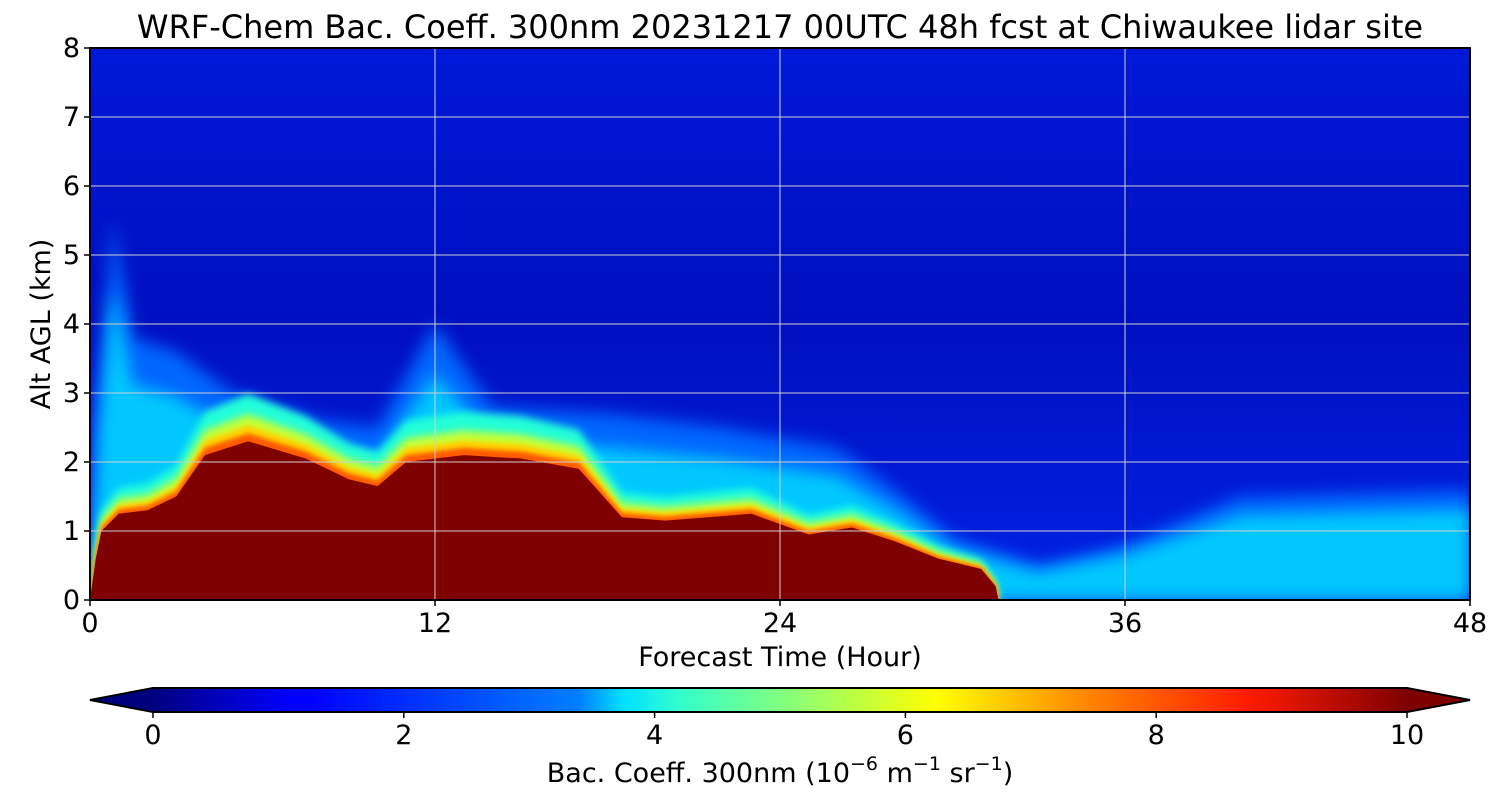  Describe the element at coordinates (152, 735) in the screenshot. I see `colorbar-tick-label: 0` at that location.